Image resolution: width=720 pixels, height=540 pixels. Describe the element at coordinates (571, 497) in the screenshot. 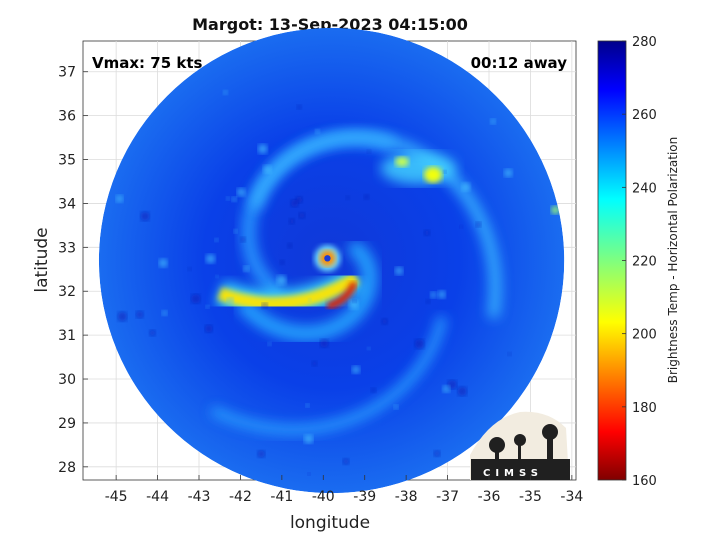

I see `x-tick-label: -34` at that location.